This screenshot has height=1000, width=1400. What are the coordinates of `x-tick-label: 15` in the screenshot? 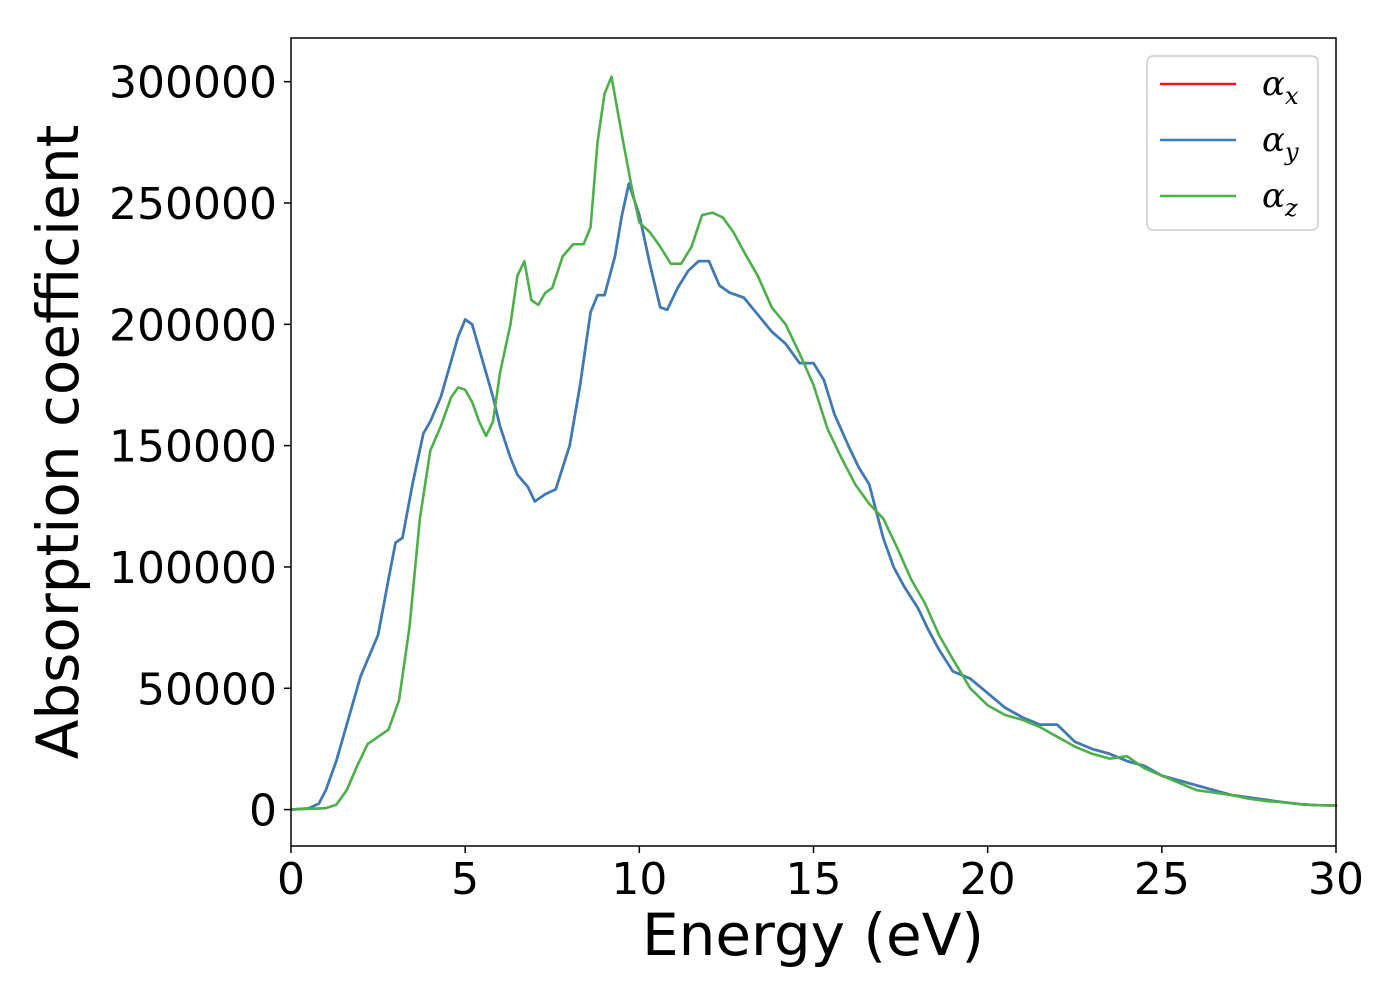 It's located at (814, 879).